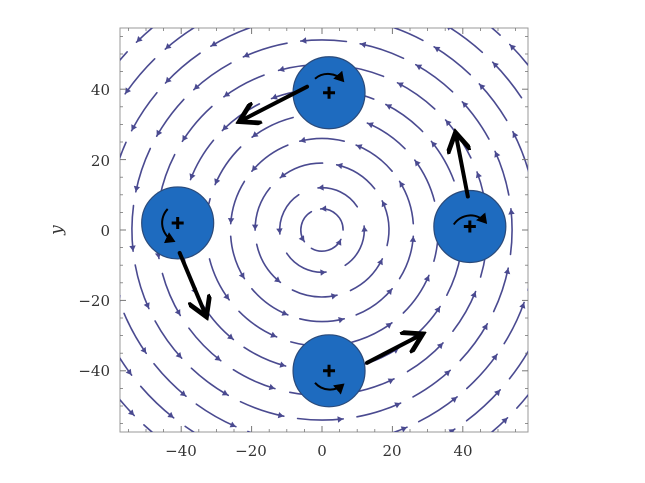  I want to click on x-tick-label-40: 40, so click(462, 451).